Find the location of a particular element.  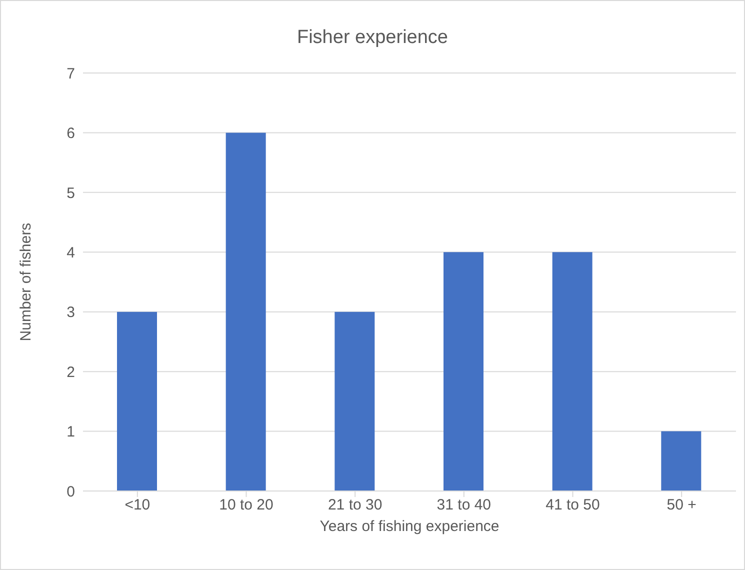

x-tick-label: 31 to 40 is located at coordinates (464, 505).